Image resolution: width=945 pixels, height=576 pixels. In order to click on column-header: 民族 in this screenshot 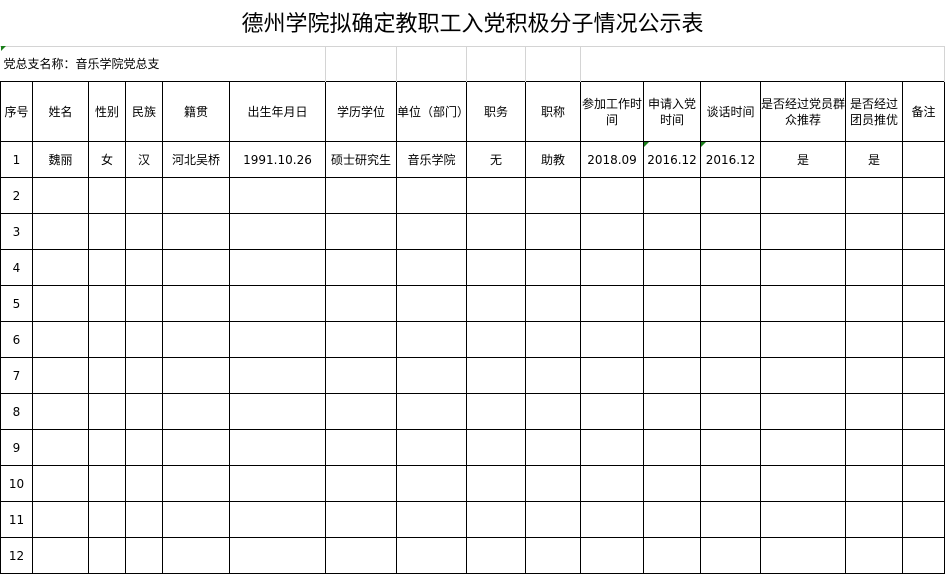, I will do `click(144, 111)`.